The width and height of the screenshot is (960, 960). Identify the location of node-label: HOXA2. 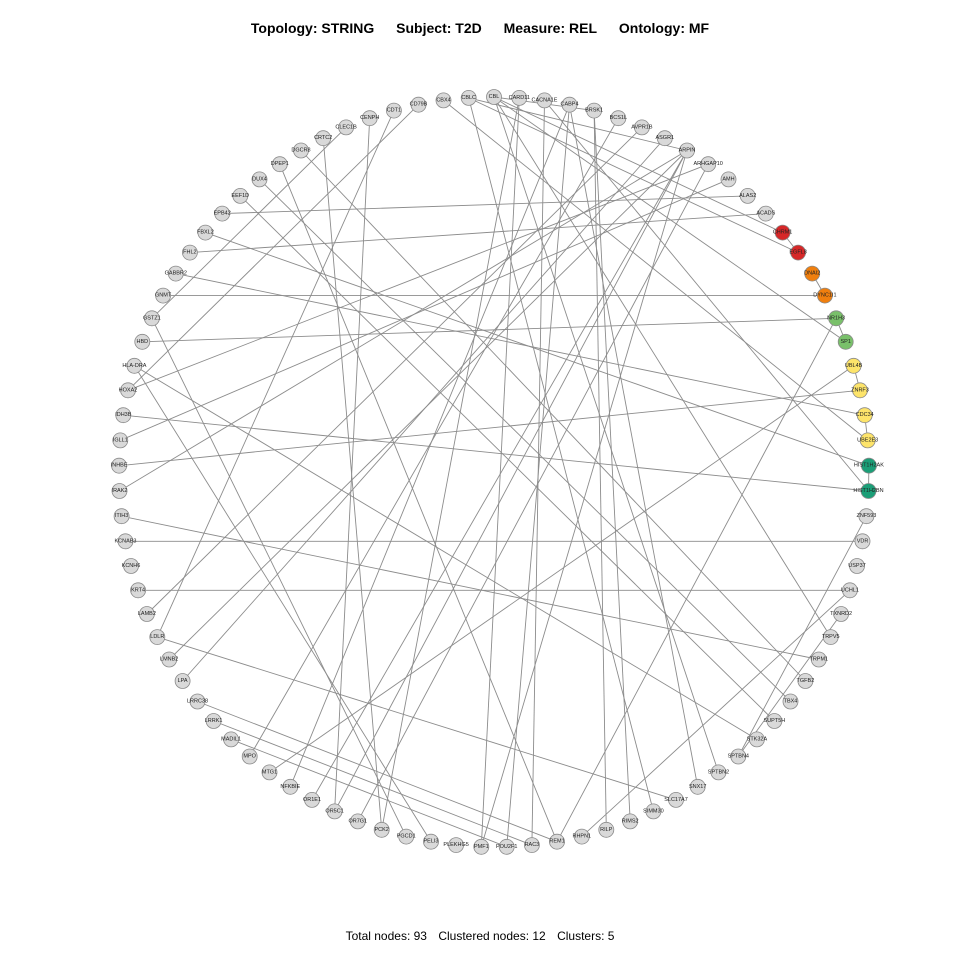
(128, 390).